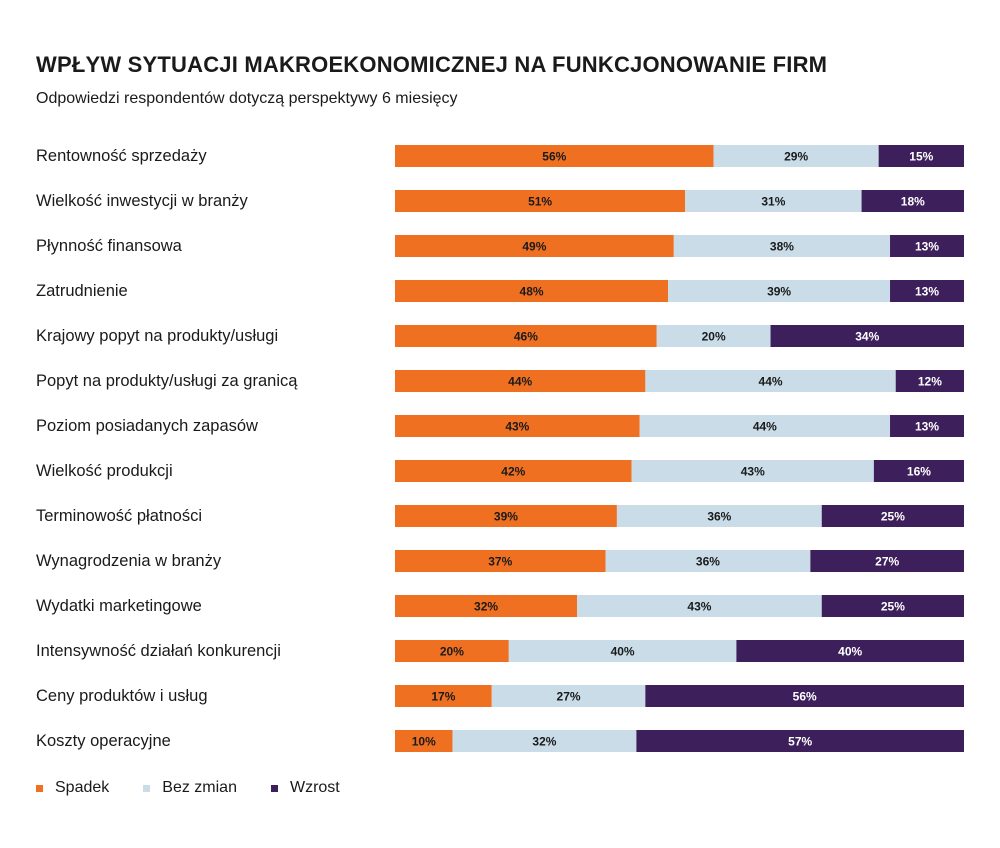 This screenshot has width=1000, height=848. I want to click on bar-row-plynnosc-finansowa: Płynność finansowa 49% 38% 13%, so click(500, 246).